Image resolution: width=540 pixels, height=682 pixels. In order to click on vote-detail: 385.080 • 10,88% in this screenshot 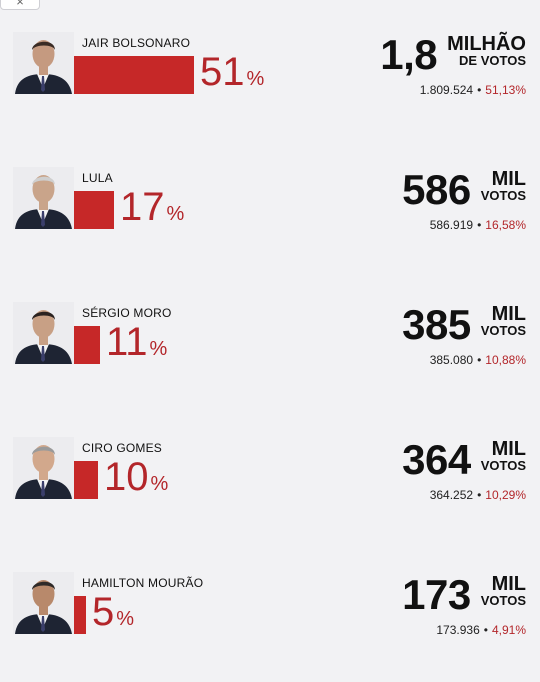, I will do `click(478, 360)`.